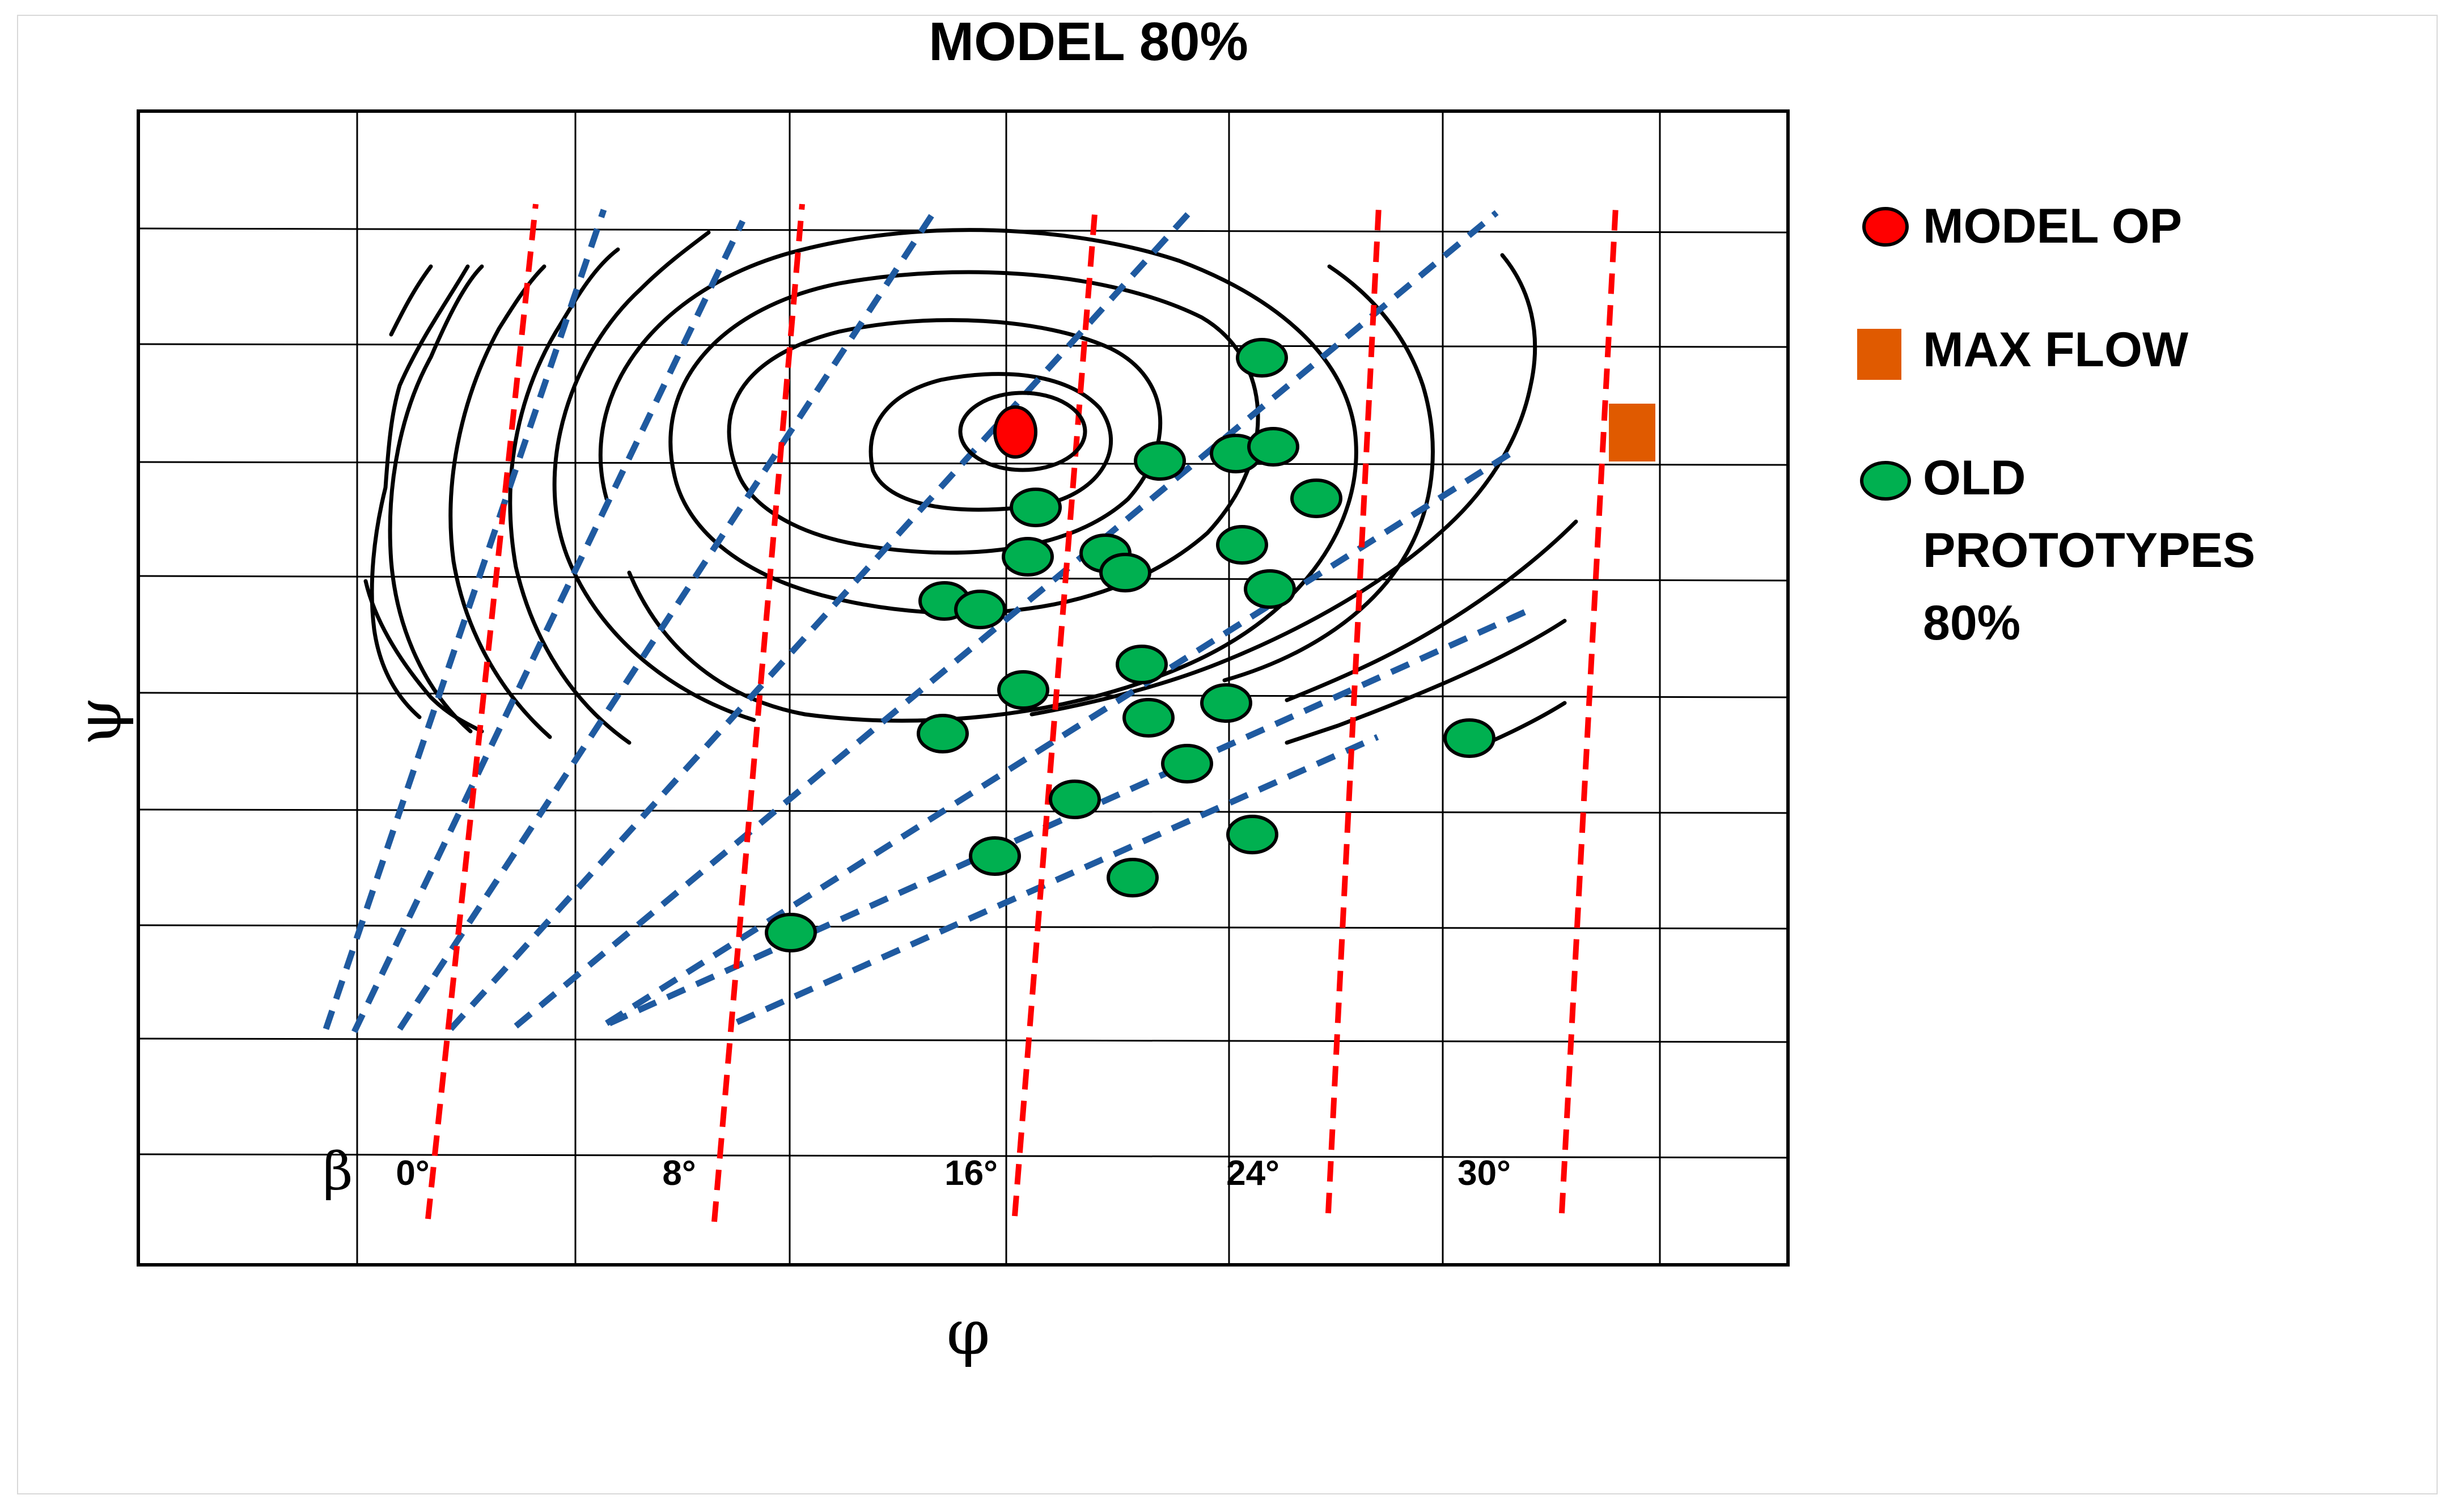 The width and height of the screenshot is (2449, 1512). I want to click on model-op-oval, so click(1022, 431).